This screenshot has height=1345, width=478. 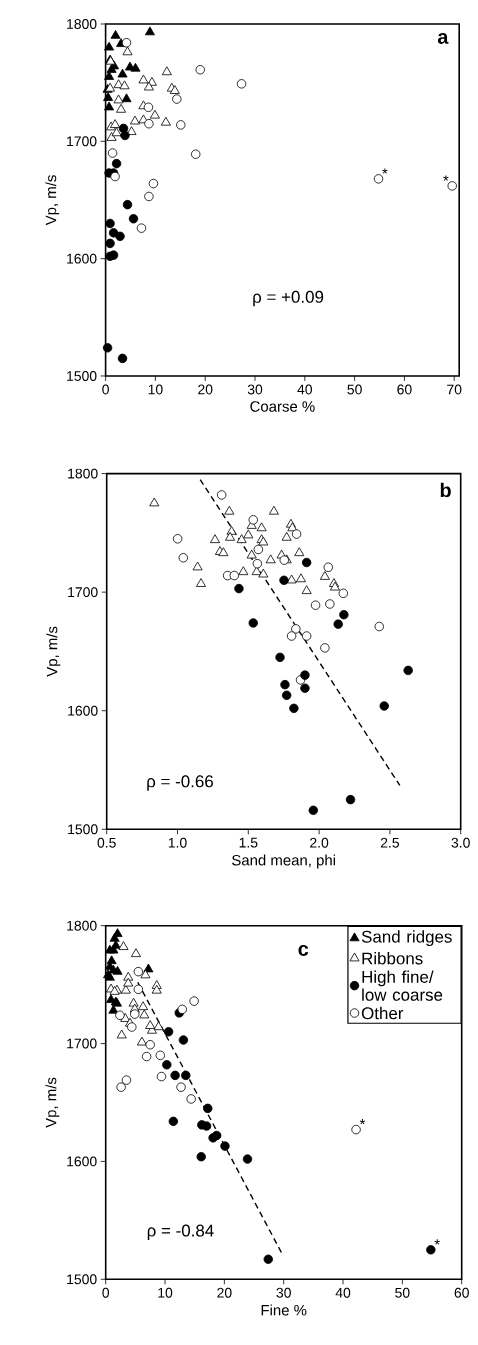 I want to click on legend-label: Other, so click(x=382, y=1013).